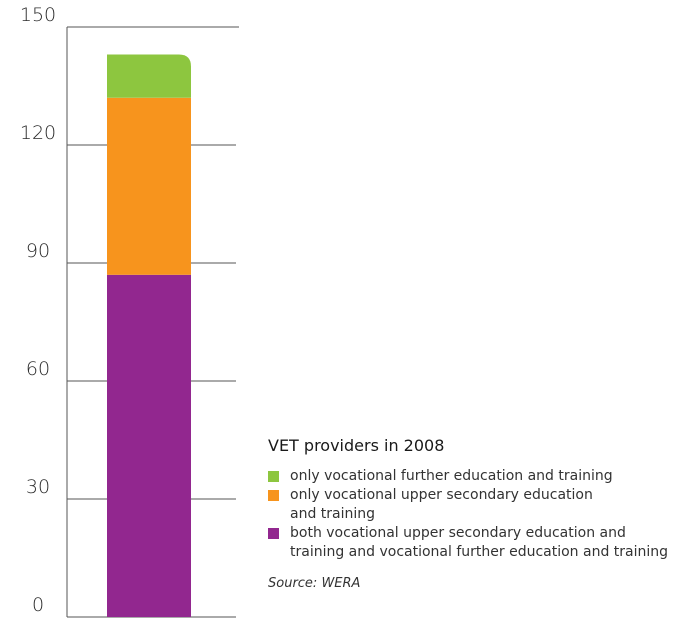 The height and width of the screenshot is (618, 692). I want to click on y-tick-label: 0, so click(38, 605).